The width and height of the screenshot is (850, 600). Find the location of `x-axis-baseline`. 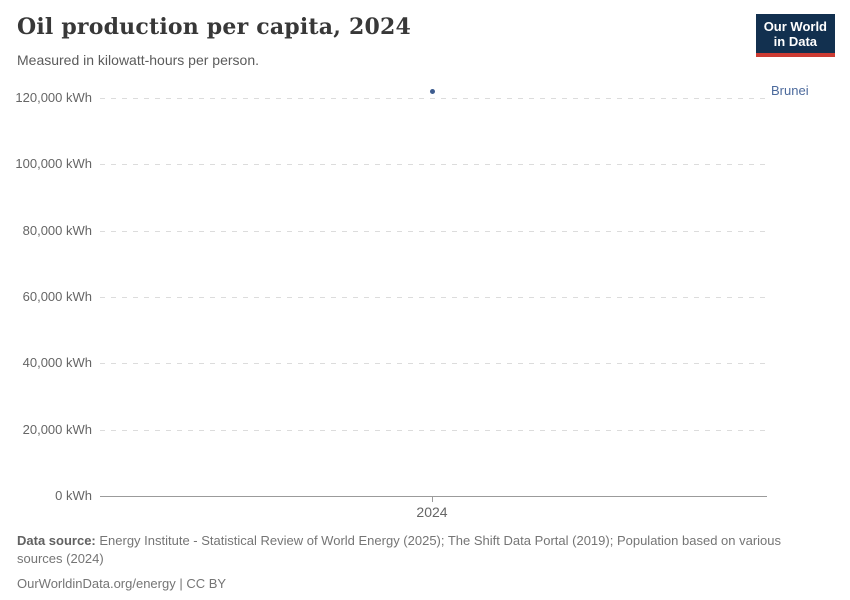

x-axis-baseline is located at coordinates (433, 496).